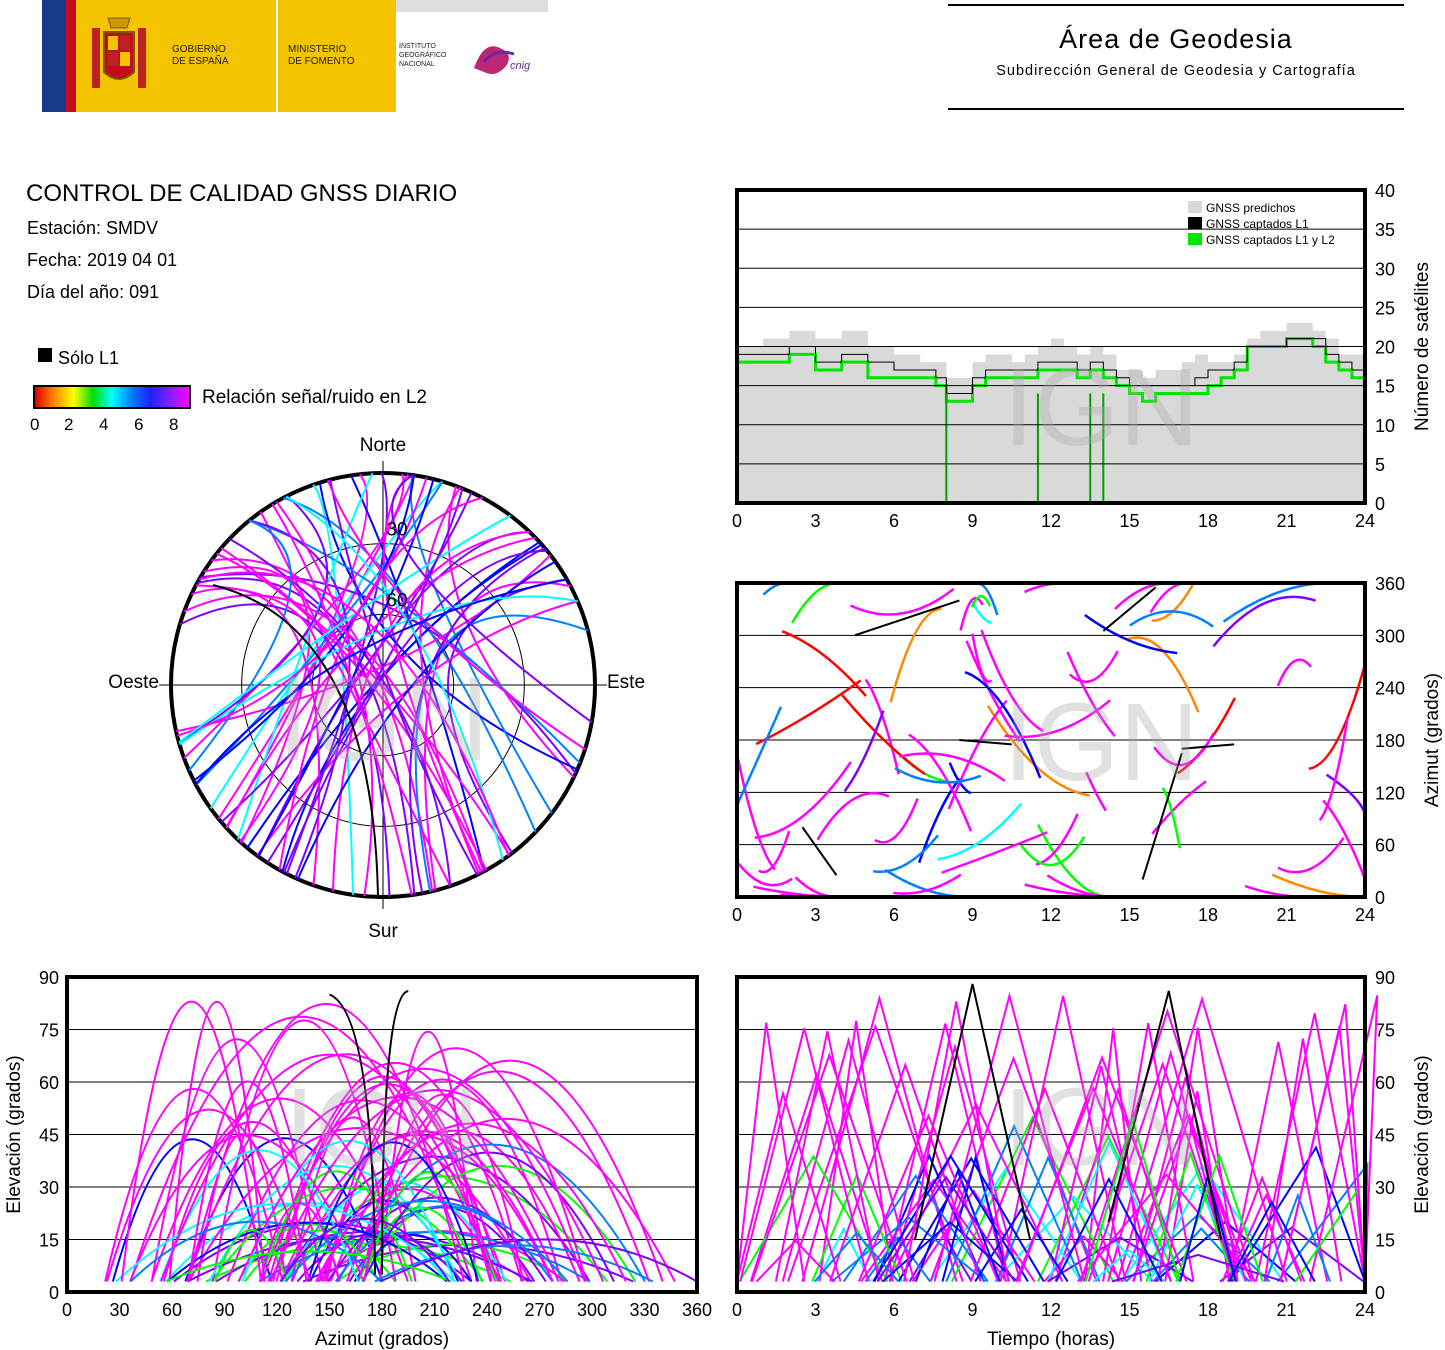  Describe the element at coordinates (592, 1310) in the screenshot. I see `ea-x-tick: 300` at that location.